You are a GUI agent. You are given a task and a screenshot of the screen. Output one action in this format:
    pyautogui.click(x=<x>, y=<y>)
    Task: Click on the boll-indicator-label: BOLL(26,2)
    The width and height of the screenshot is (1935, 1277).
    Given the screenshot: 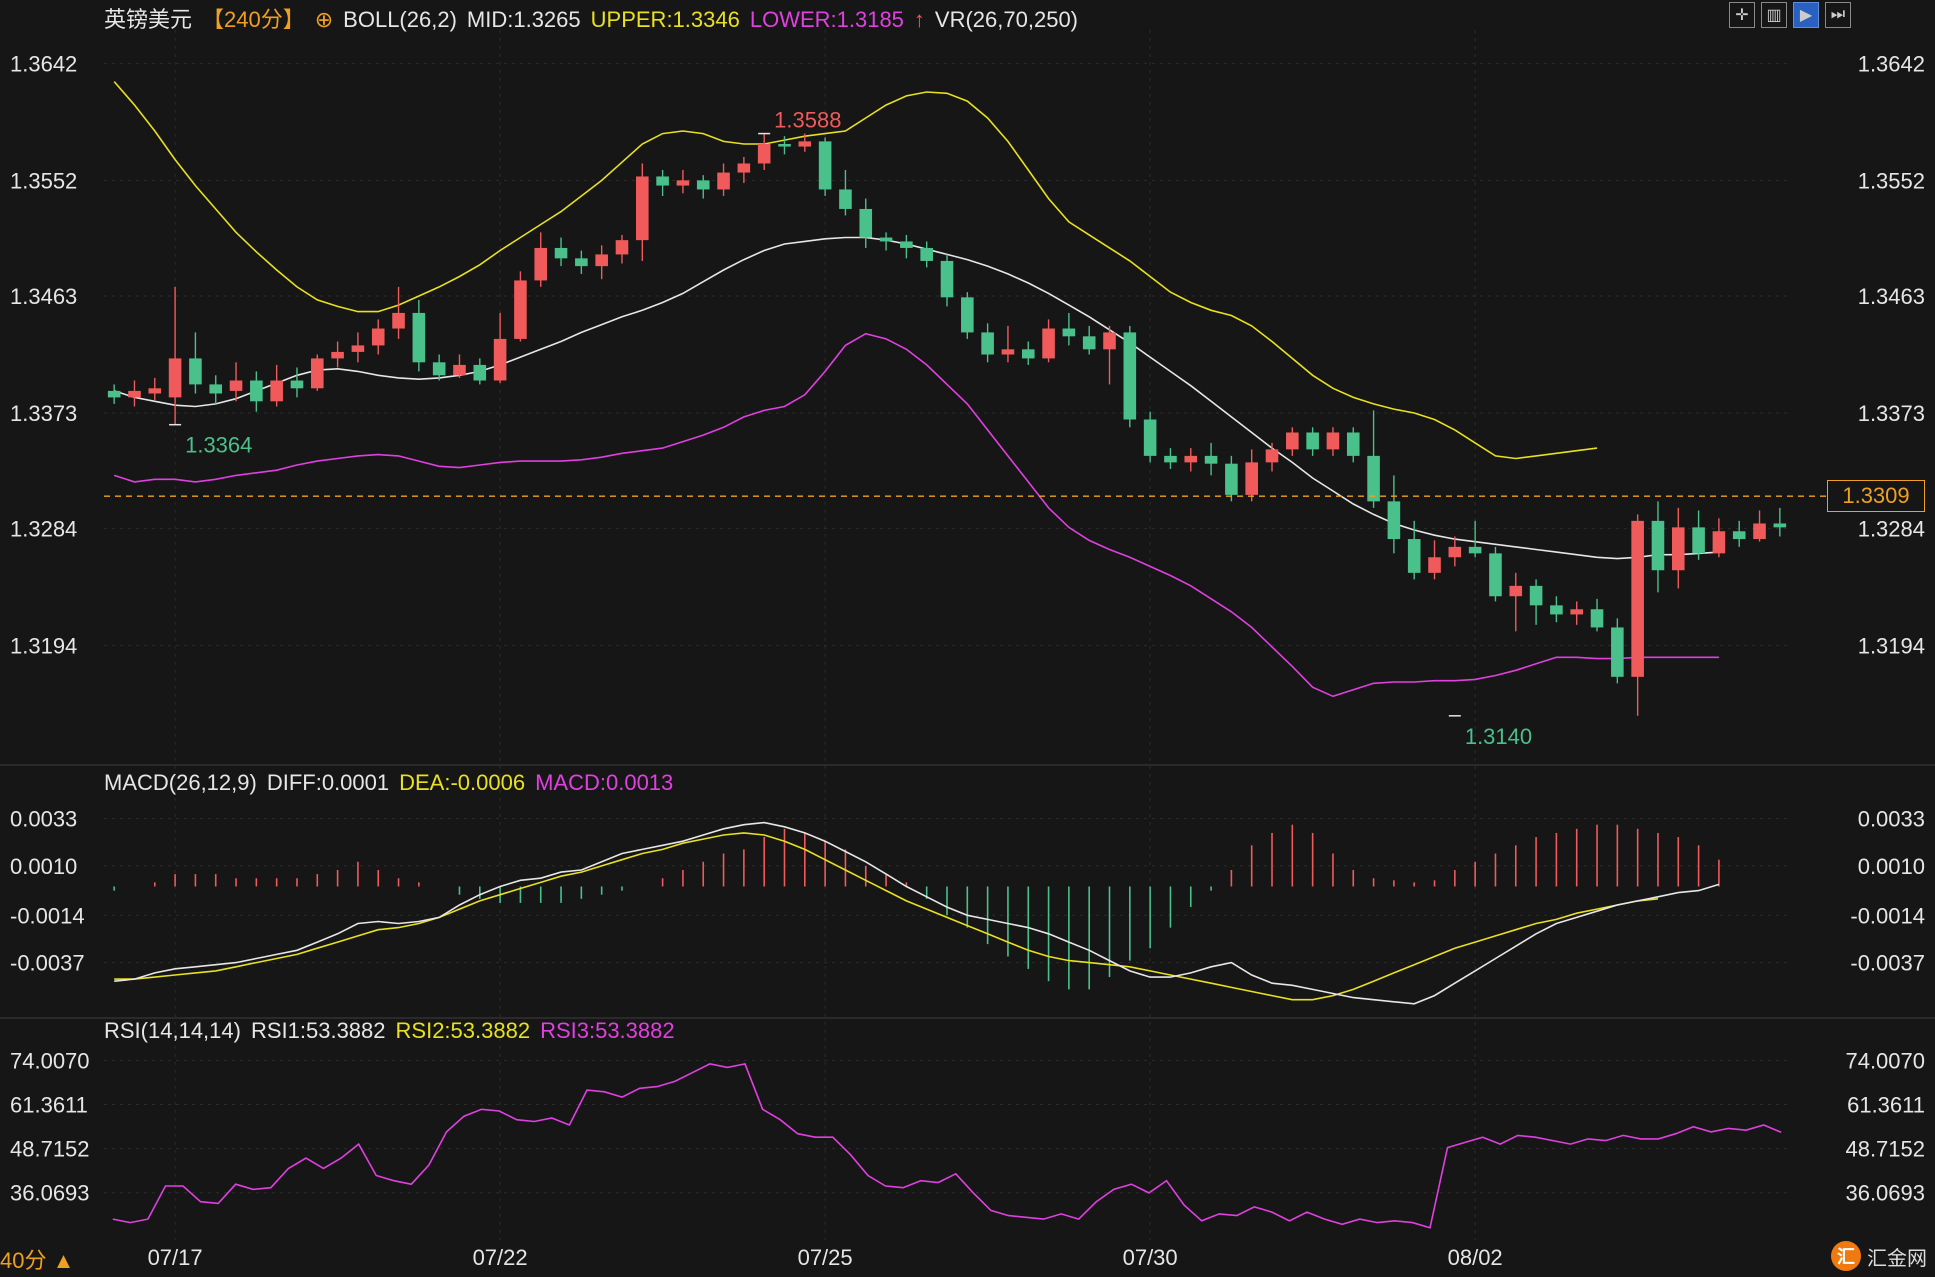 What is the action you would take?
    pyautogui.click(x=400, y=19)
    